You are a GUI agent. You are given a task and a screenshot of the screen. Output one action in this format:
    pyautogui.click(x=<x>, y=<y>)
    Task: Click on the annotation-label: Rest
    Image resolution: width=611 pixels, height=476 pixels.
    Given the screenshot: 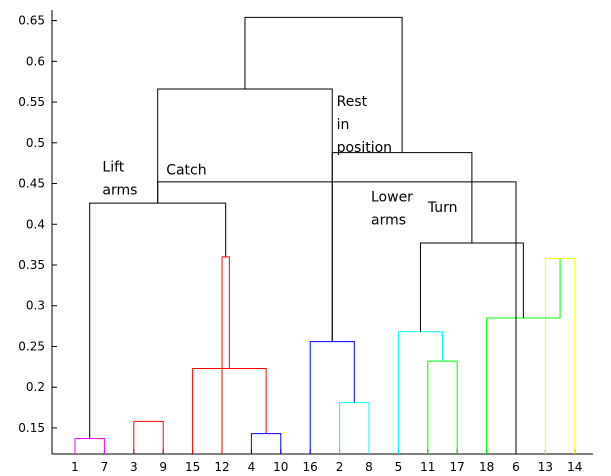 What is the action you would take?
    pyautogui.click(x=352, y=102)
    